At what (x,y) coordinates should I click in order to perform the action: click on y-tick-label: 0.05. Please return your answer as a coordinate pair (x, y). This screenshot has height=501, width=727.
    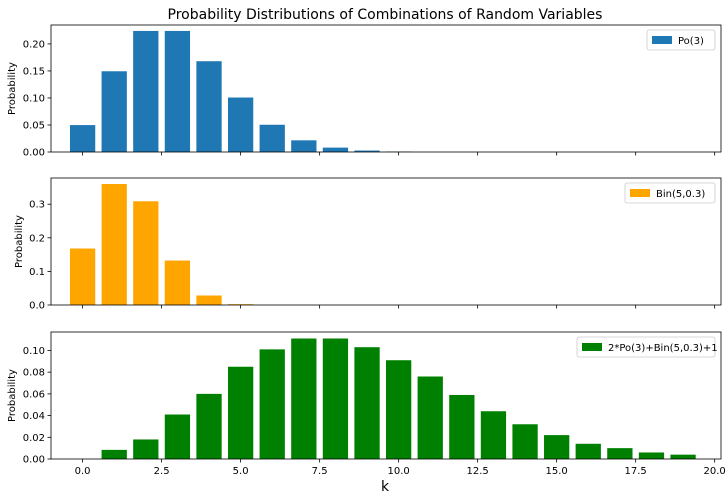
    Looking at the image, I should click on (34, 125).